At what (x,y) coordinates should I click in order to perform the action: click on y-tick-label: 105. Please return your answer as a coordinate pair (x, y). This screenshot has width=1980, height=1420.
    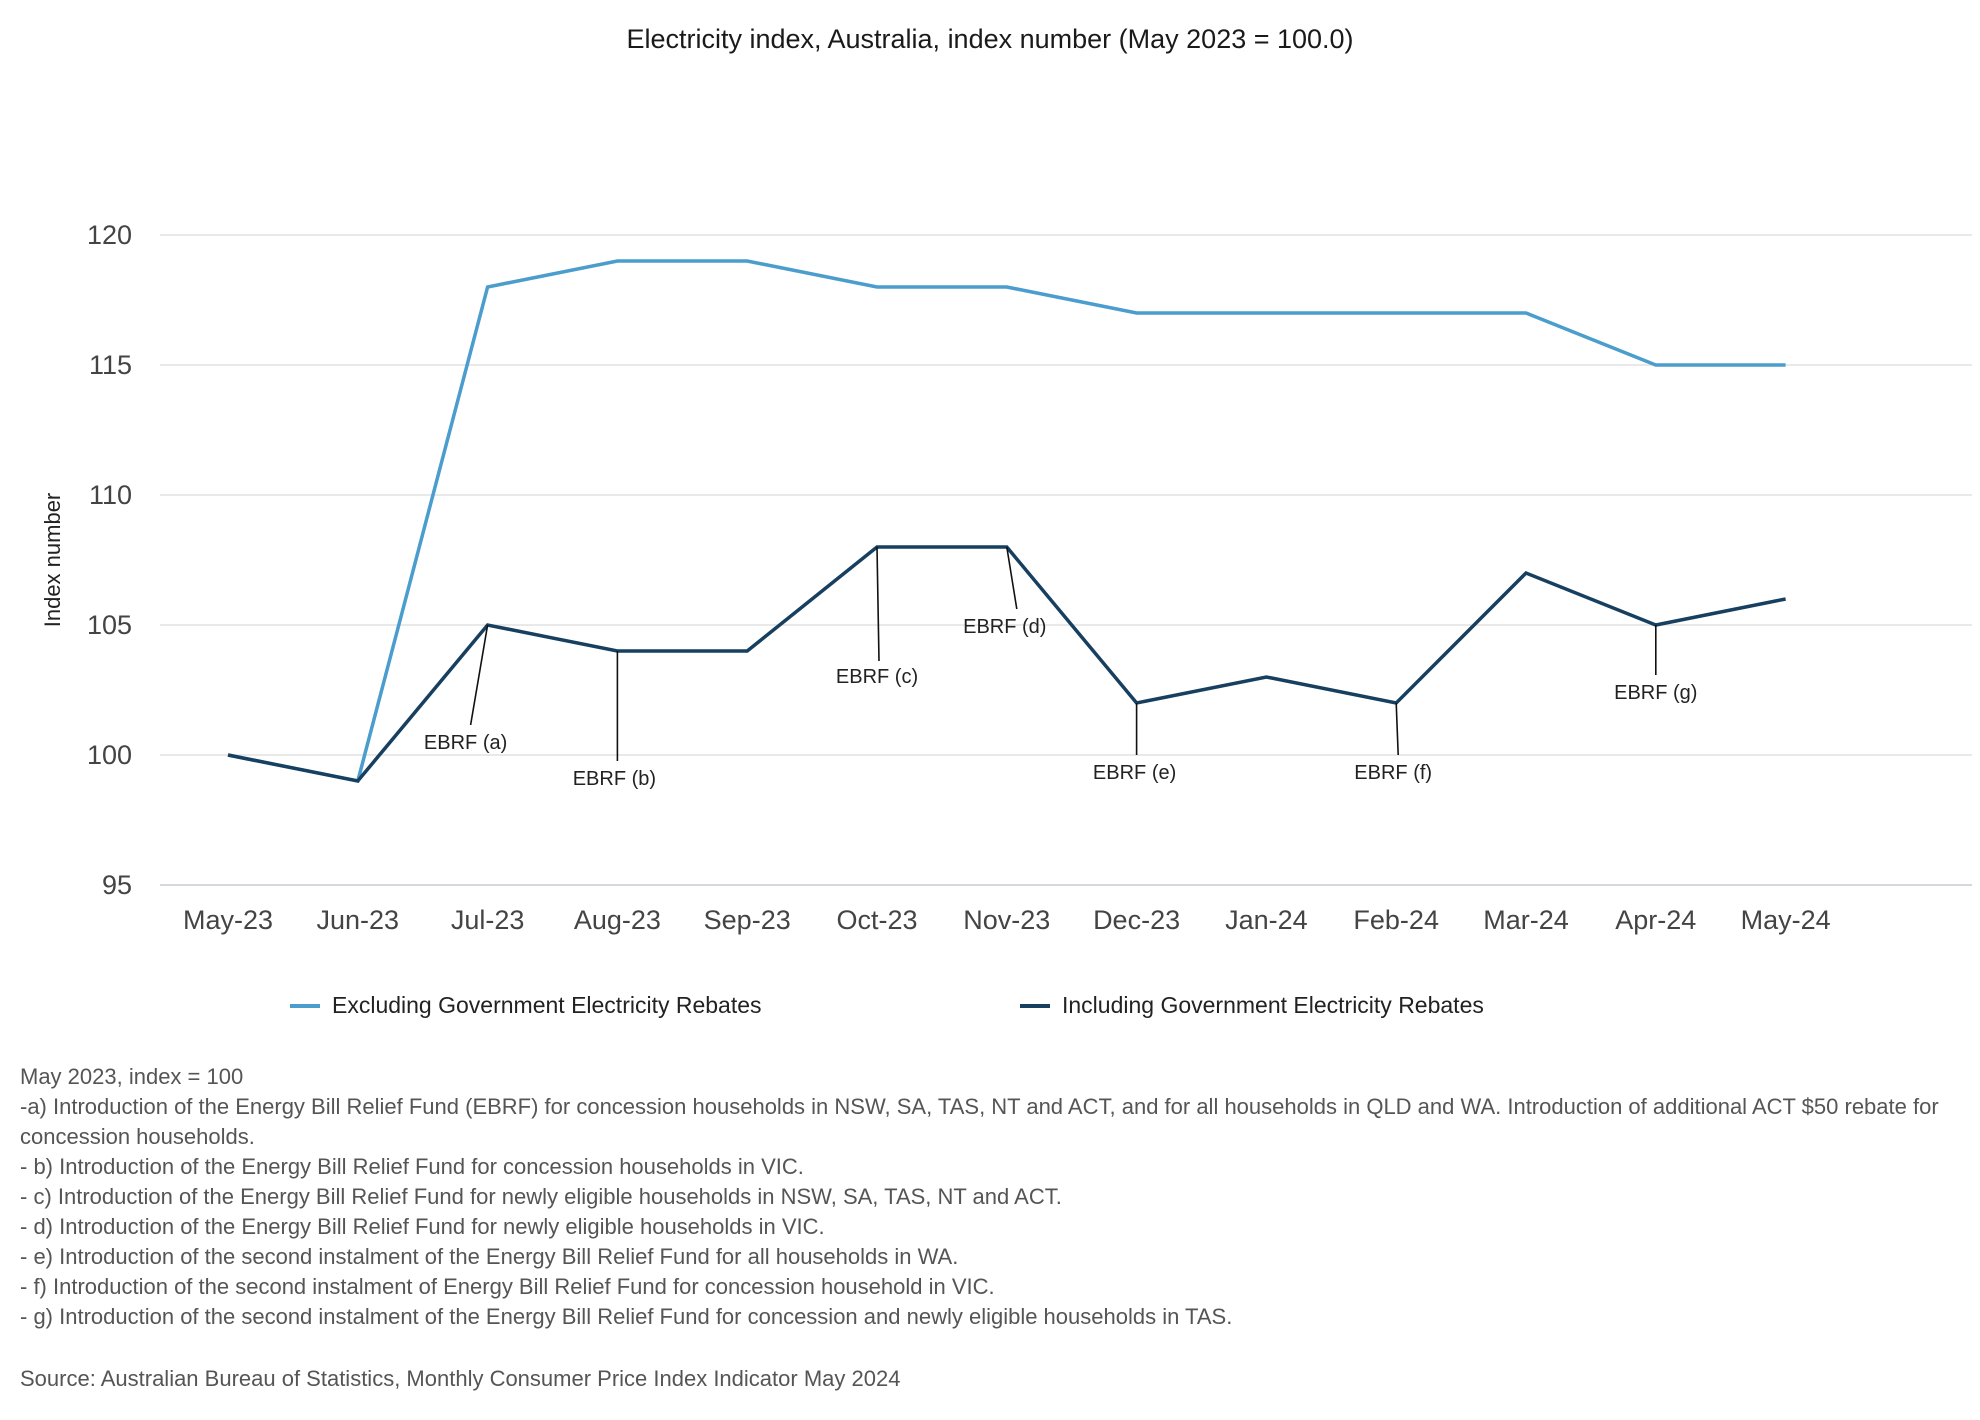
    Looking at the image, I should click on (109, 625).